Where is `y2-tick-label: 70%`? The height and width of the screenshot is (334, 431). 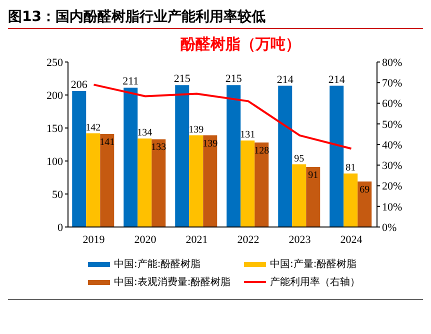 y2-tick-label: 70% is located at coordinates (392, 84).